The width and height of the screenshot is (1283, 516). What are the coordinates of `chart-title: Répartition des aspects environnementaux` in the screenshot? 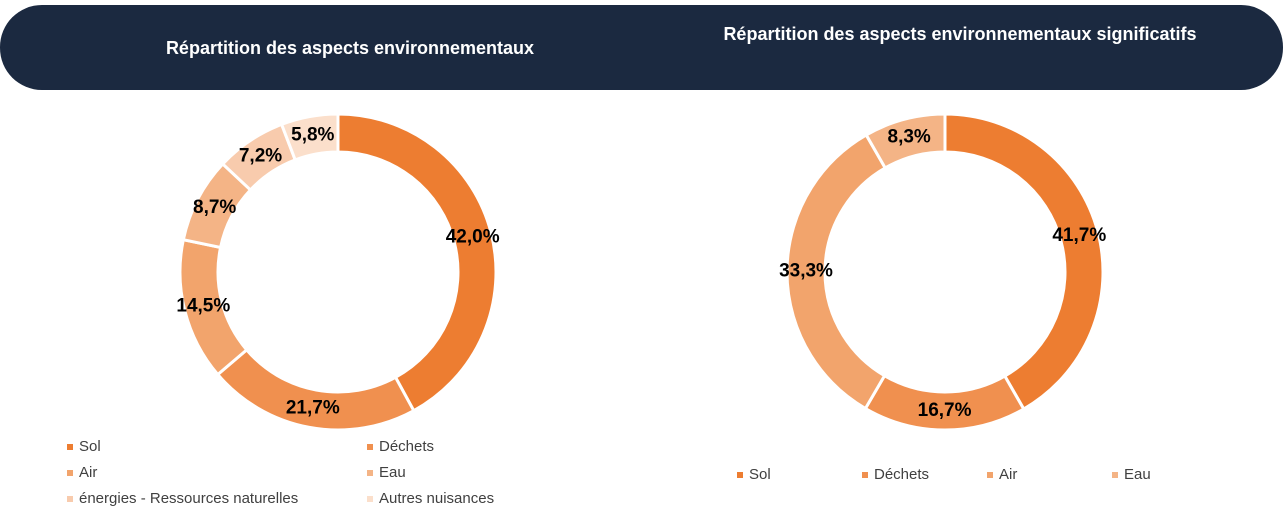 It's located at (350, 48).